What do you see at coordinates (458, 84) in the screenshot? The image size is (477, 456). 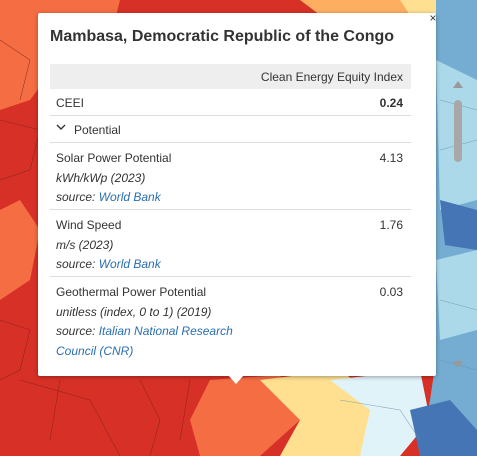 I see `scroll-up-icon` at bounding box center [458, 84].